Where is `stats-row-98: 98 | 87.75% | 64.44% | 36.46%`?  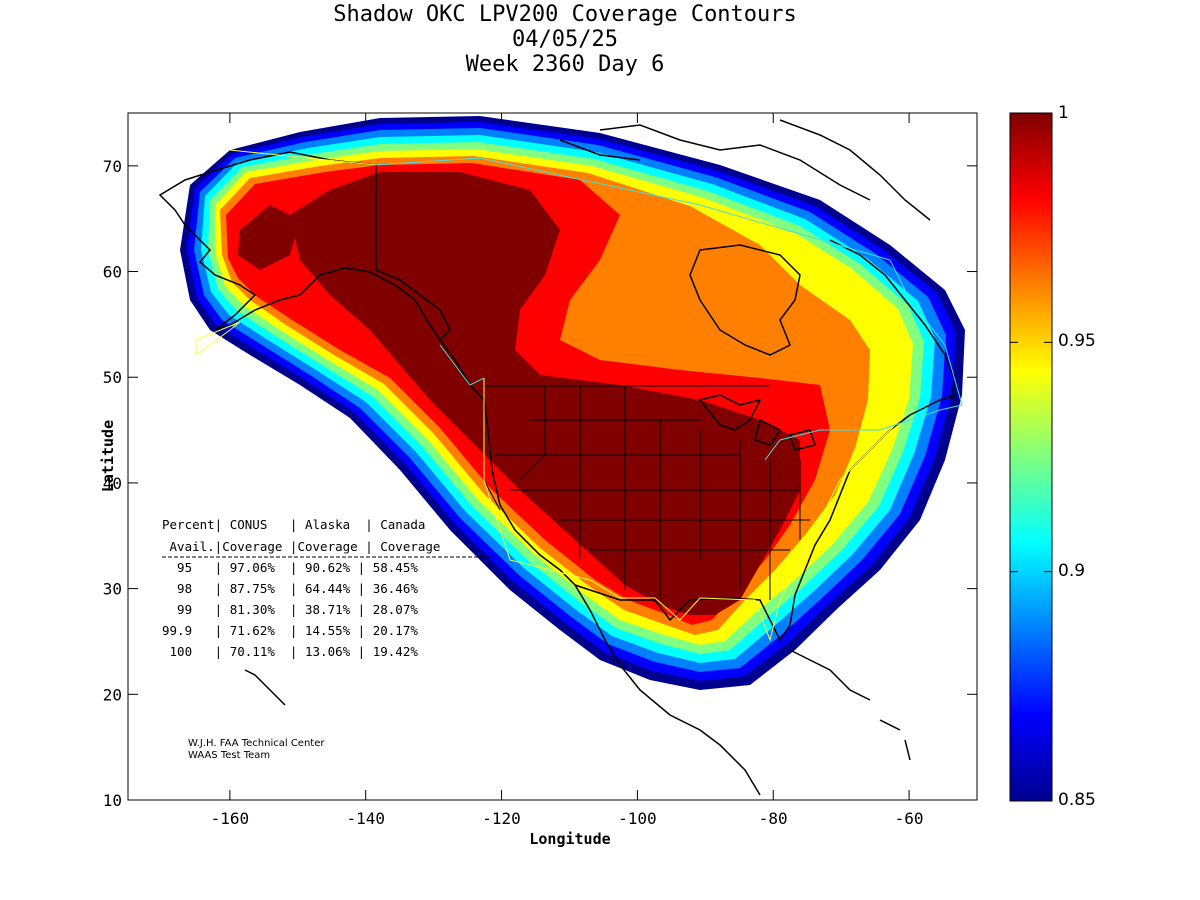 stats-row-98: 98 | 87.75% | 64.44% | 36.46% is located at coordinates (290, 588).